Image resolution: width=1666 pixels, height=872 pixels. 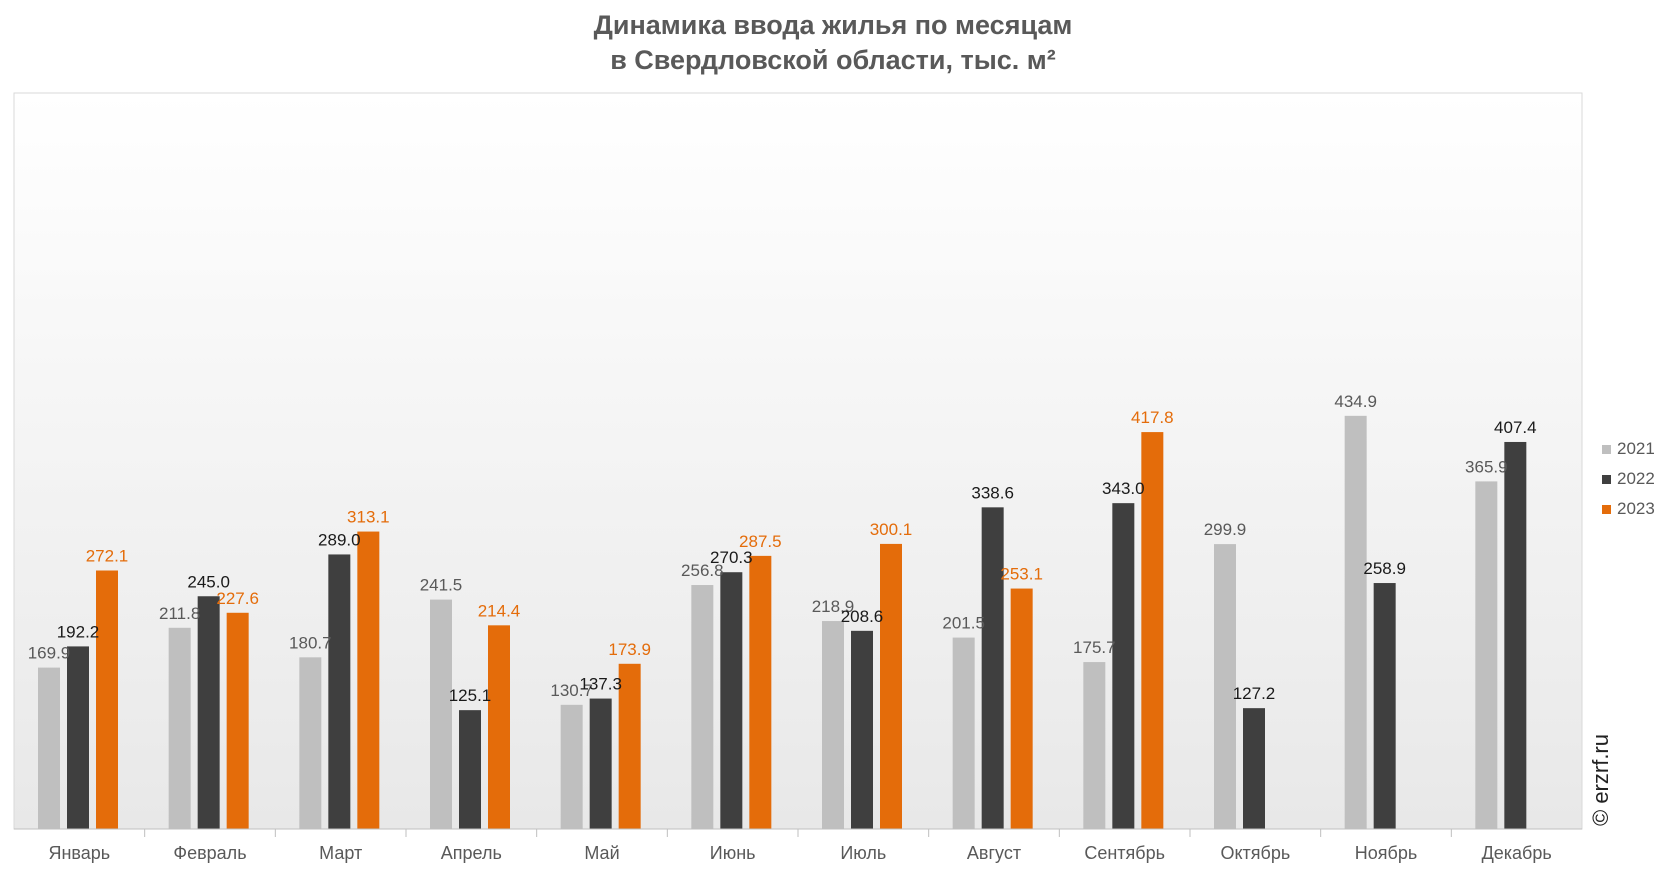 I want to click on legend-item-2022: 2022, so click(x=1628, y=479).